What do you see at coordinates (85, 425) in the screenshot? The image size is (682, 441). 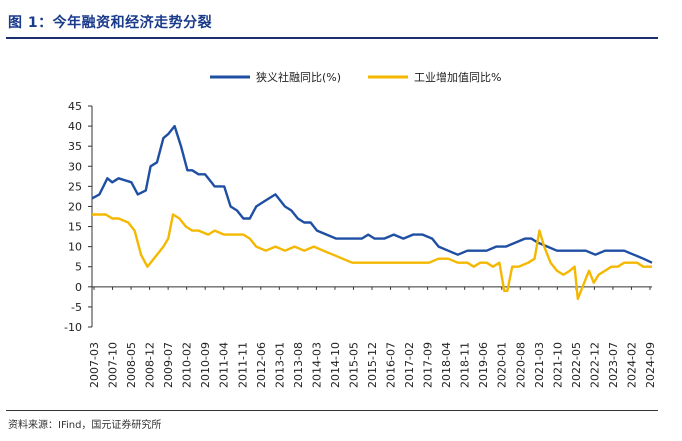 I see `source-note: 资料来源：IFind，国元证券研究所` at bounding box center [85, 425].